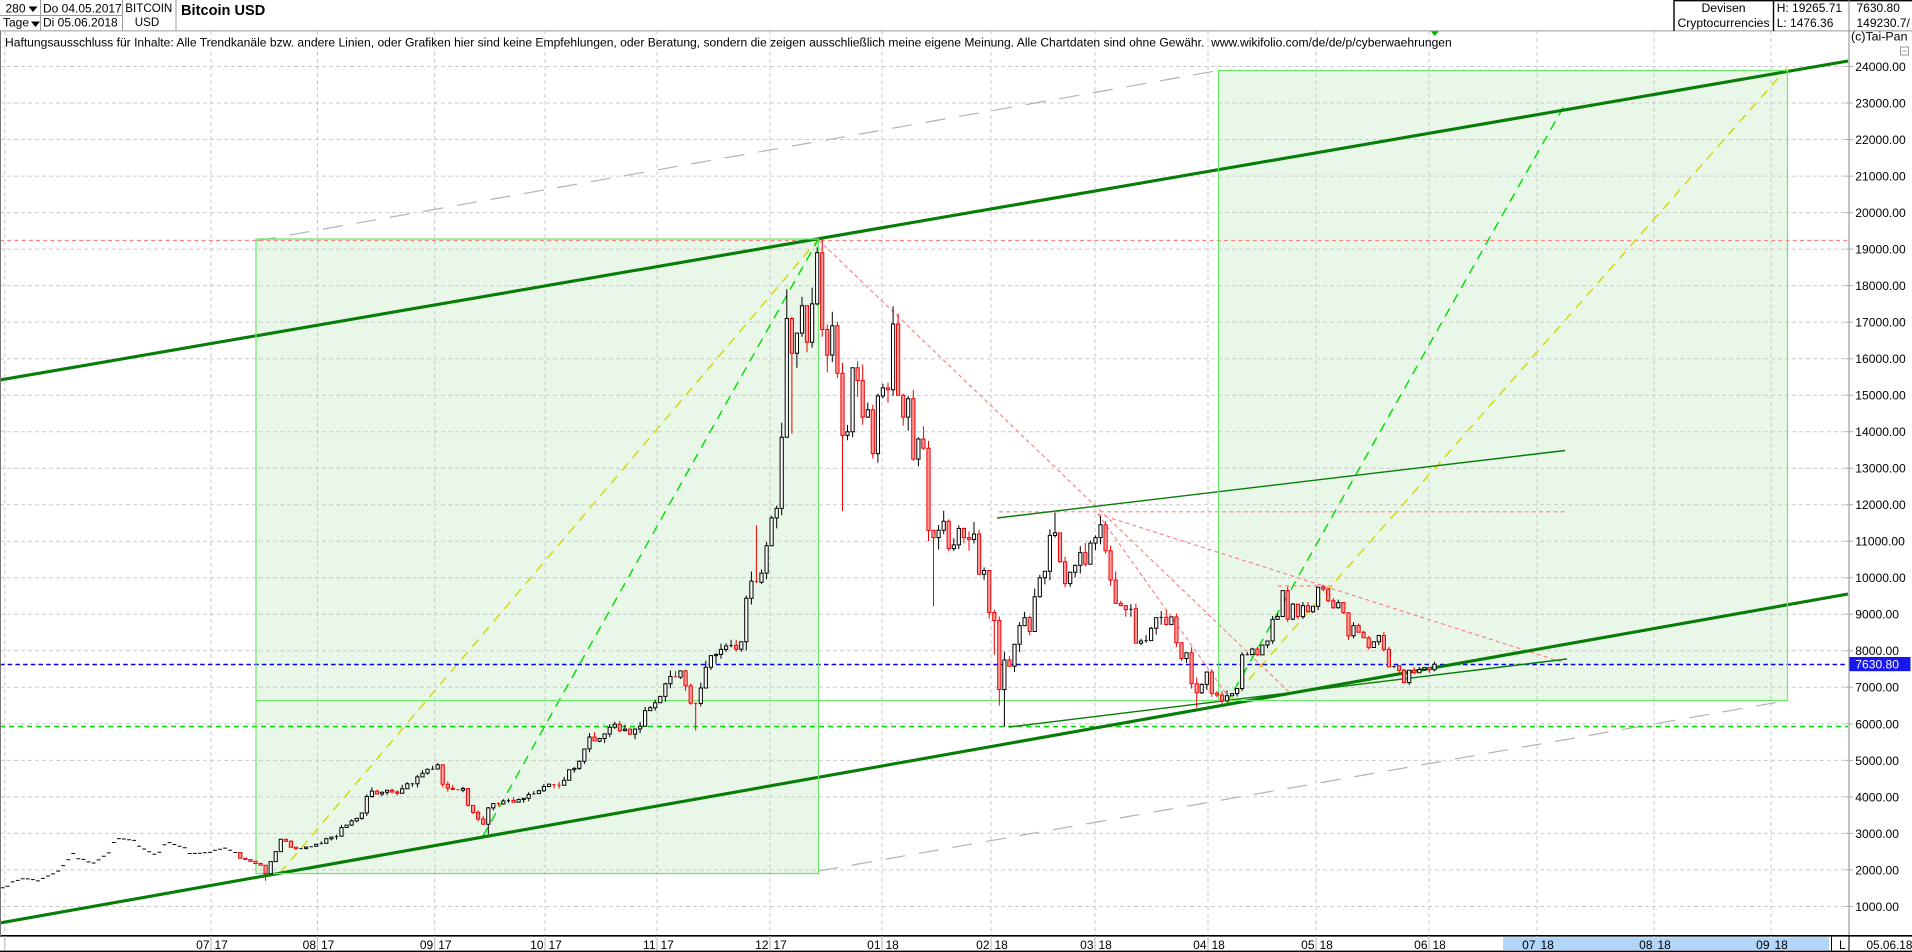  What do you see at coordinates (1880, 213) in the screenshot?
I see `svg-text: 20000.00` at bounding box center [1880, 213].